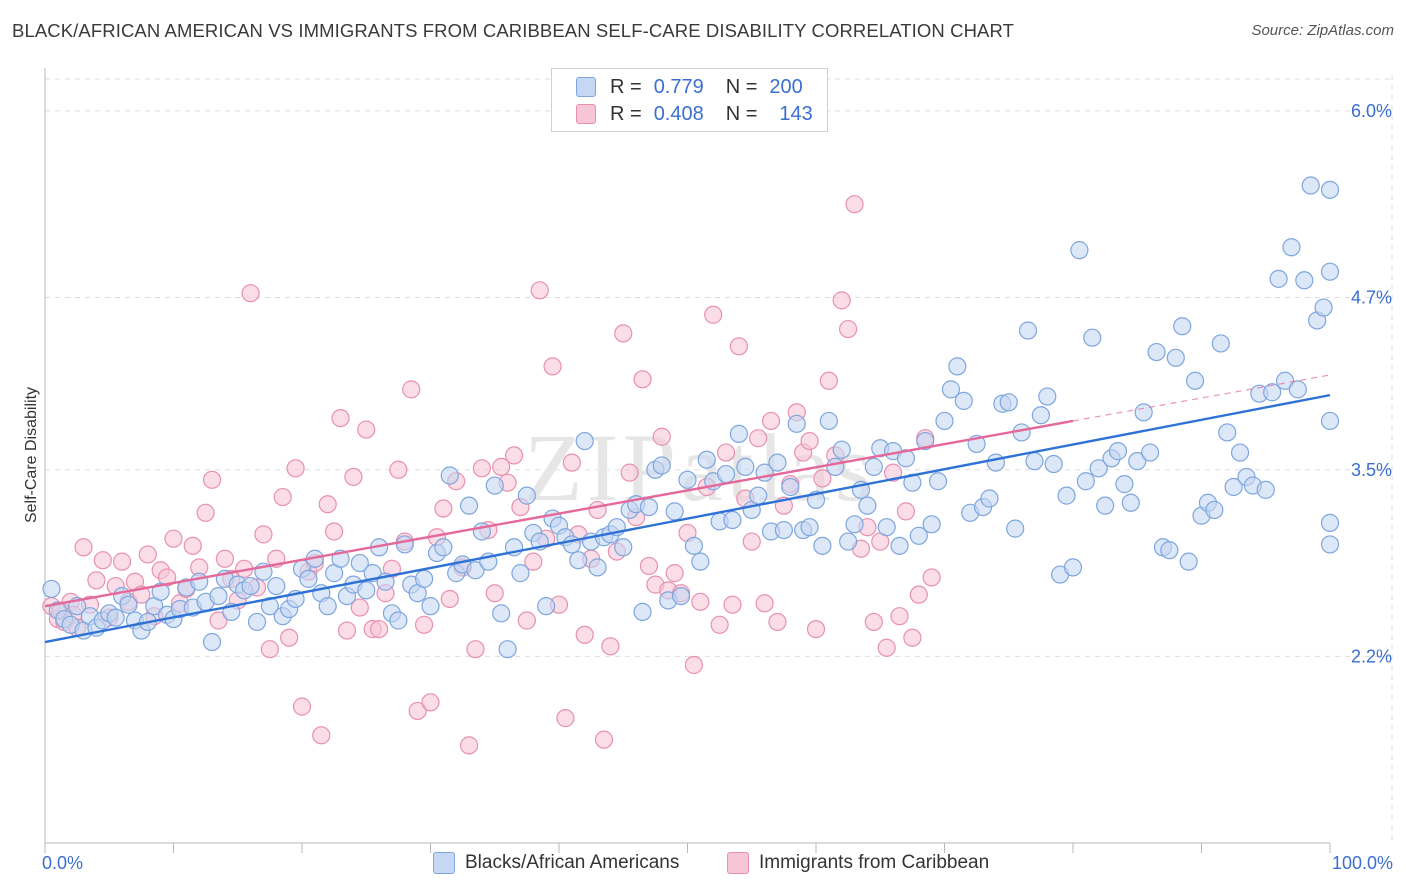  I want to click on series-label-pink: Immigrants from Caribbean, so click(874, 862).